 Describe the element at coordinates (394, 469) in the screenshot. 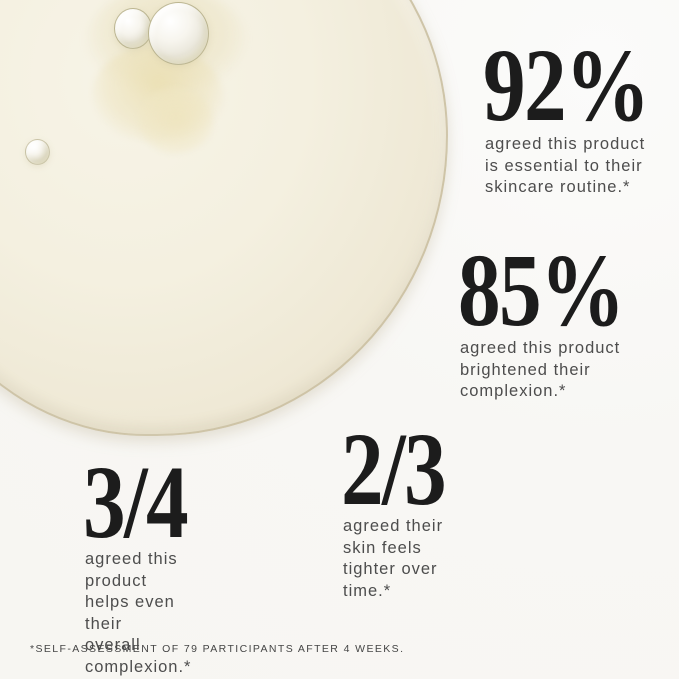

I see `stat-value: 2/3` at that location.